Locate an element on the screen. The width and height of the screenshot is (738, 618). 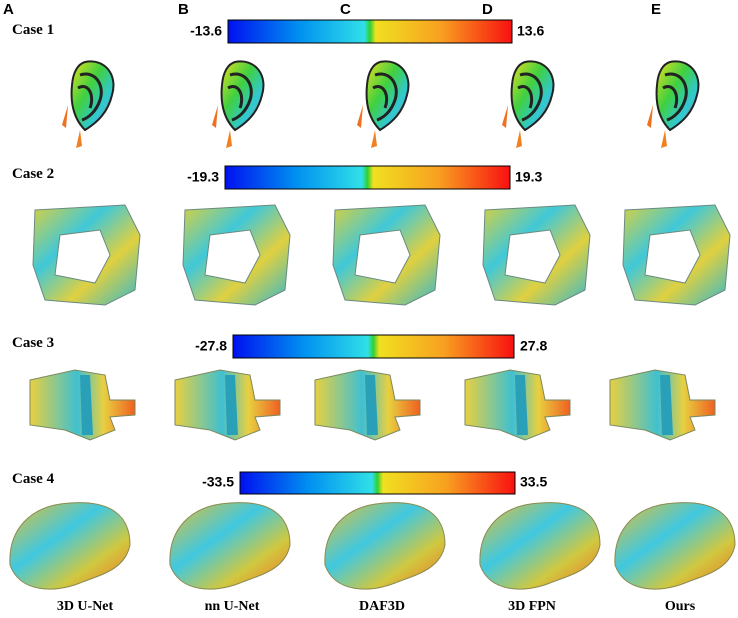
colorbar-max: 27.8 is located at coordinates (533, 346).